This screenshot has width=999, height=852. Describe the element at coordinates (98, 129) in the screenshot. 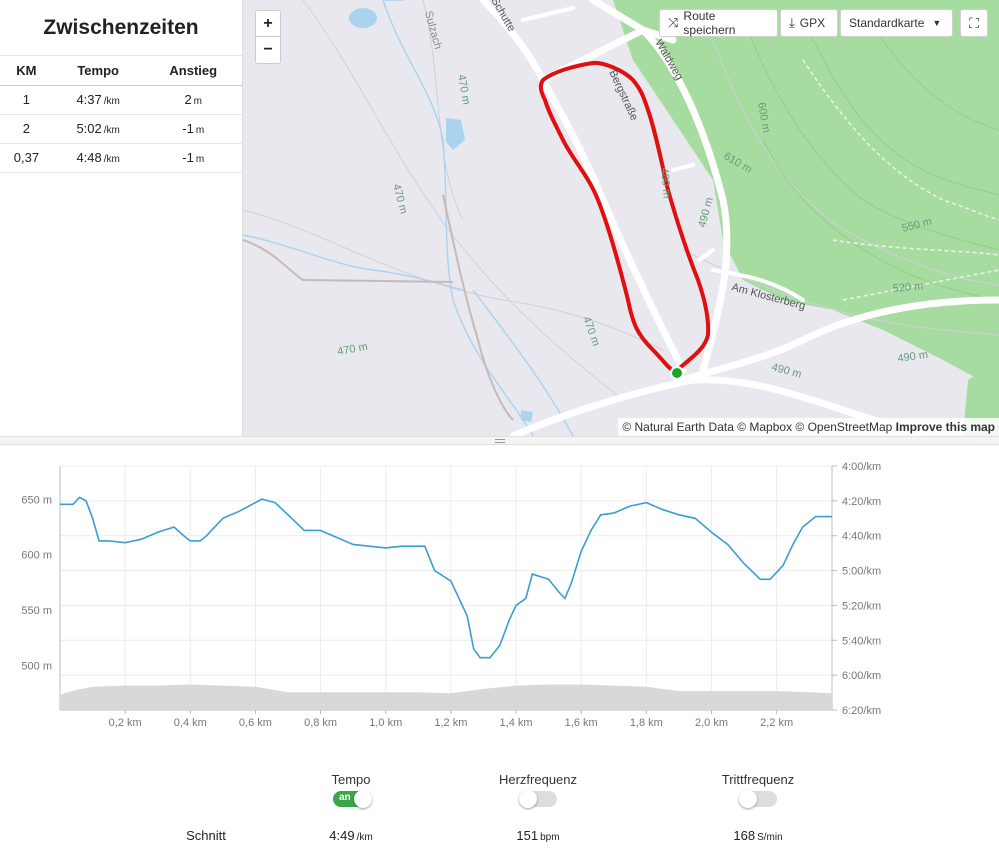

I see `split-tempo: 5:02/km` at that location.